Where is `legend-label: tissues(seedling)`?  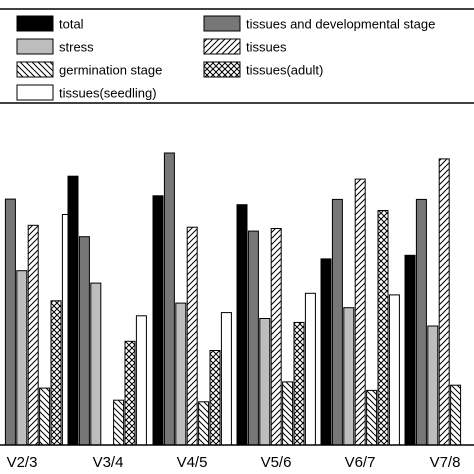
legend-label: tissues(seedling) is located at coordinates (108, 93).